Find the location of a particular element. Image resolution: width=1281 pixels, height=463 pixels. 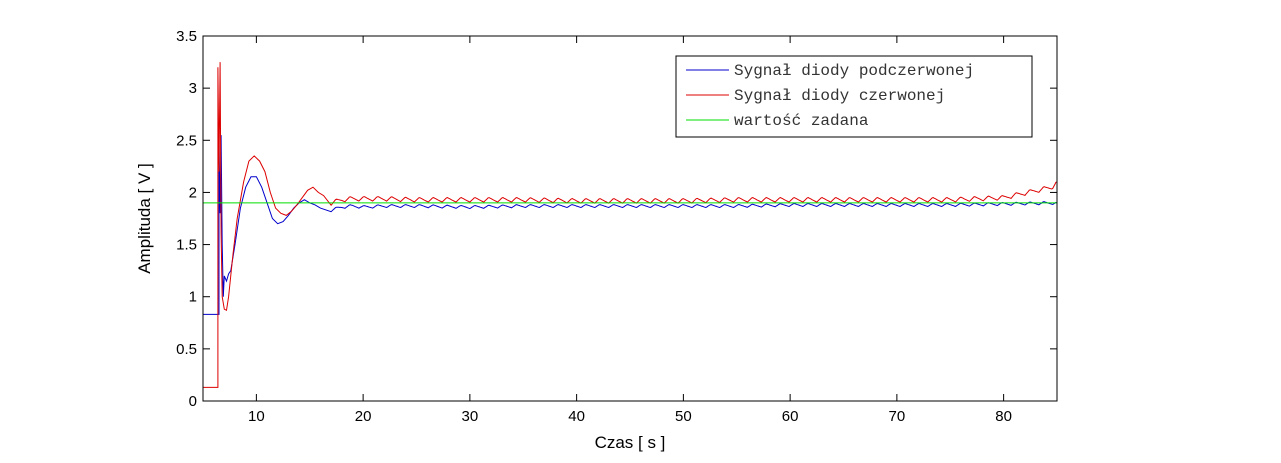

y-tick-label: 1 is located at coordinates (193, 297).